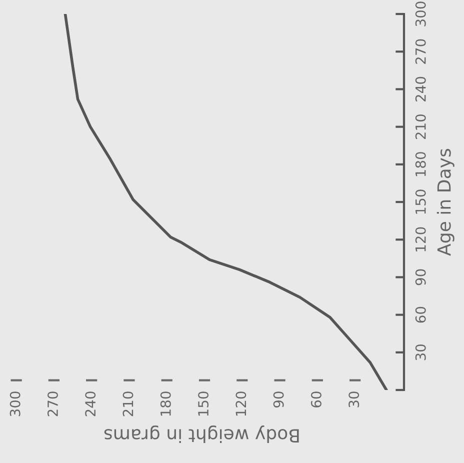 The height and width of the screenshot is (463, 464). I want to click on y-tick-label: 300, so click(420, 14).